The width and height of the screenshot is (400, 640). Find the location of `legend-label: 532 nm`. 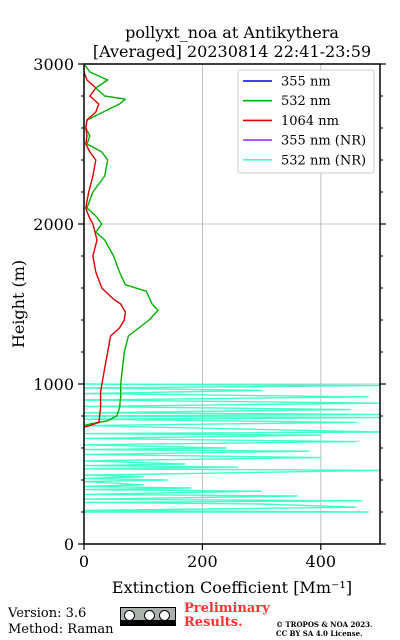

legend-label: 532 nm is located at coordinates (306, 101).